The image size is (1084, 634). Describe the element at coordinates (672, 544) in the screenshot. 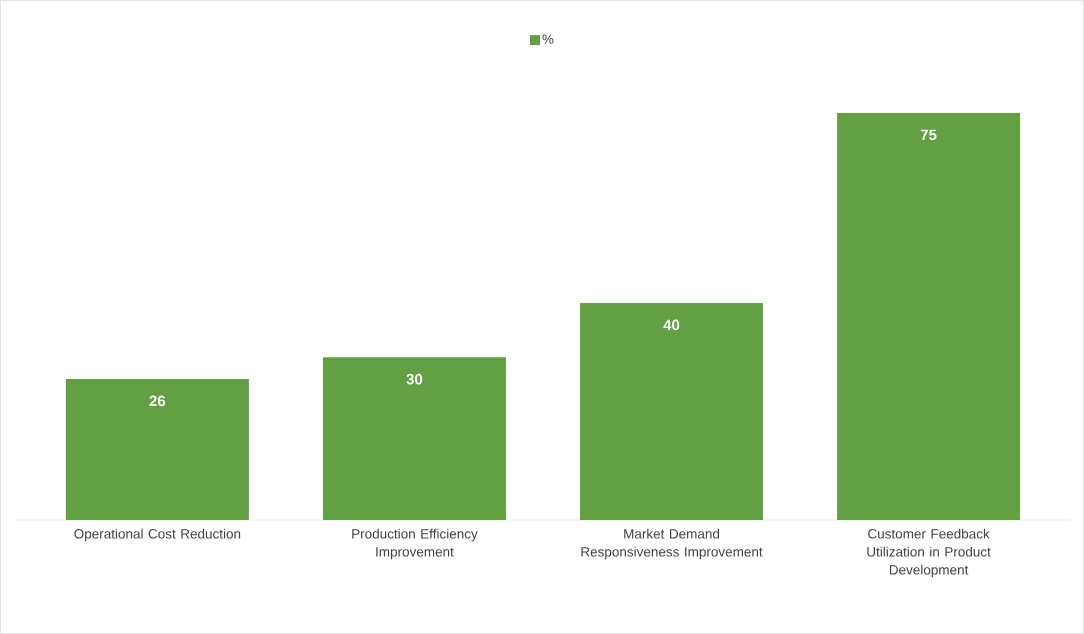

I see `x-tick-label: Market Demand Responsiveness Improvement` at that location.